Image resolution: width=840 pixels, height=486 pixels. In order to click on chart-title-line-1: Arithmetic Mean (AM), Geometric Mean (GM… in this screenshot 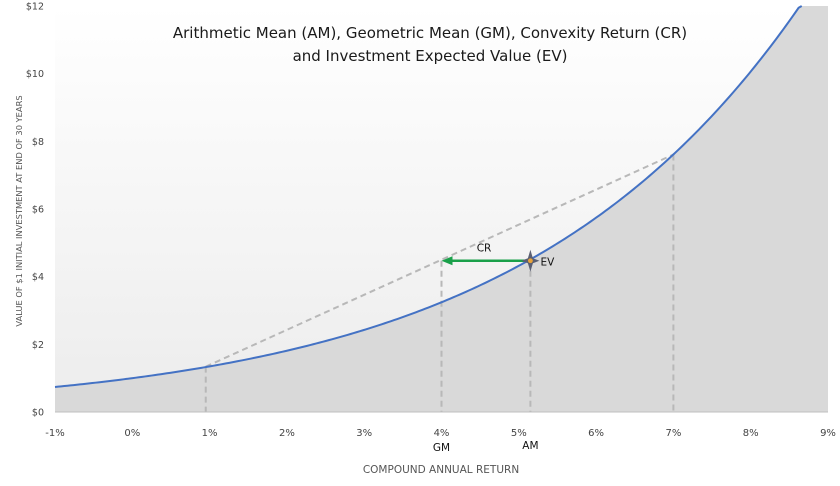, I will do `click(430, 33)`.